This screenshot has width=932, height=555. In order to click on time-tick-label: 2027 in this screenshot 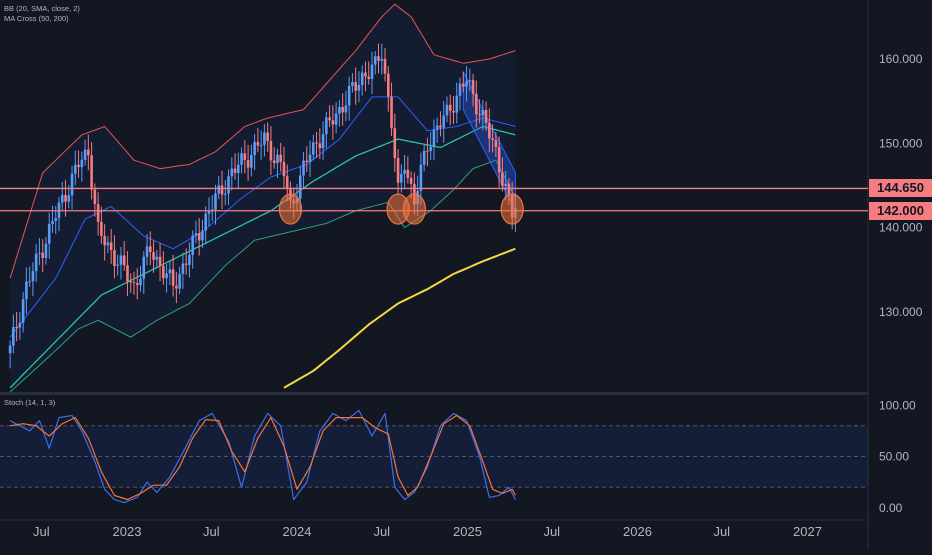, I will do `click(807, 531)`.